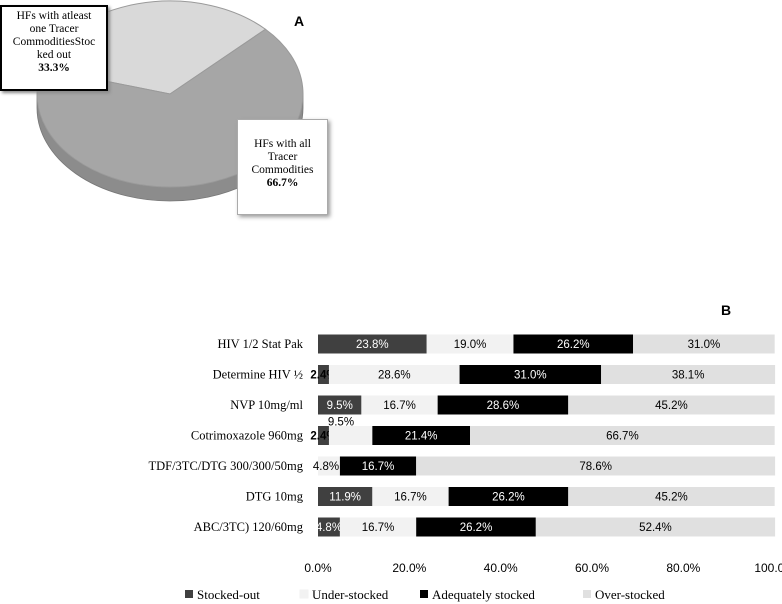  I want to click on data-label: 11.9%, so click(345, 498).